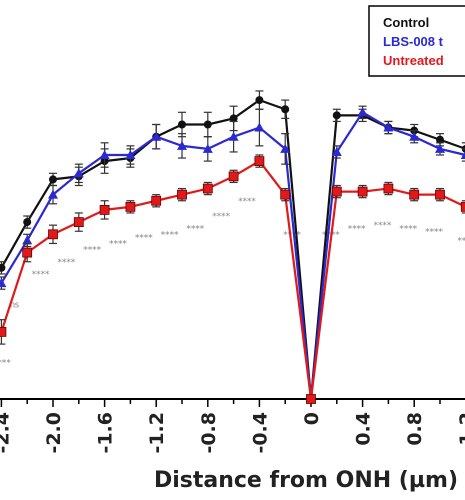  I want to click on x-tick-label: -2.0, so click(54, 433).